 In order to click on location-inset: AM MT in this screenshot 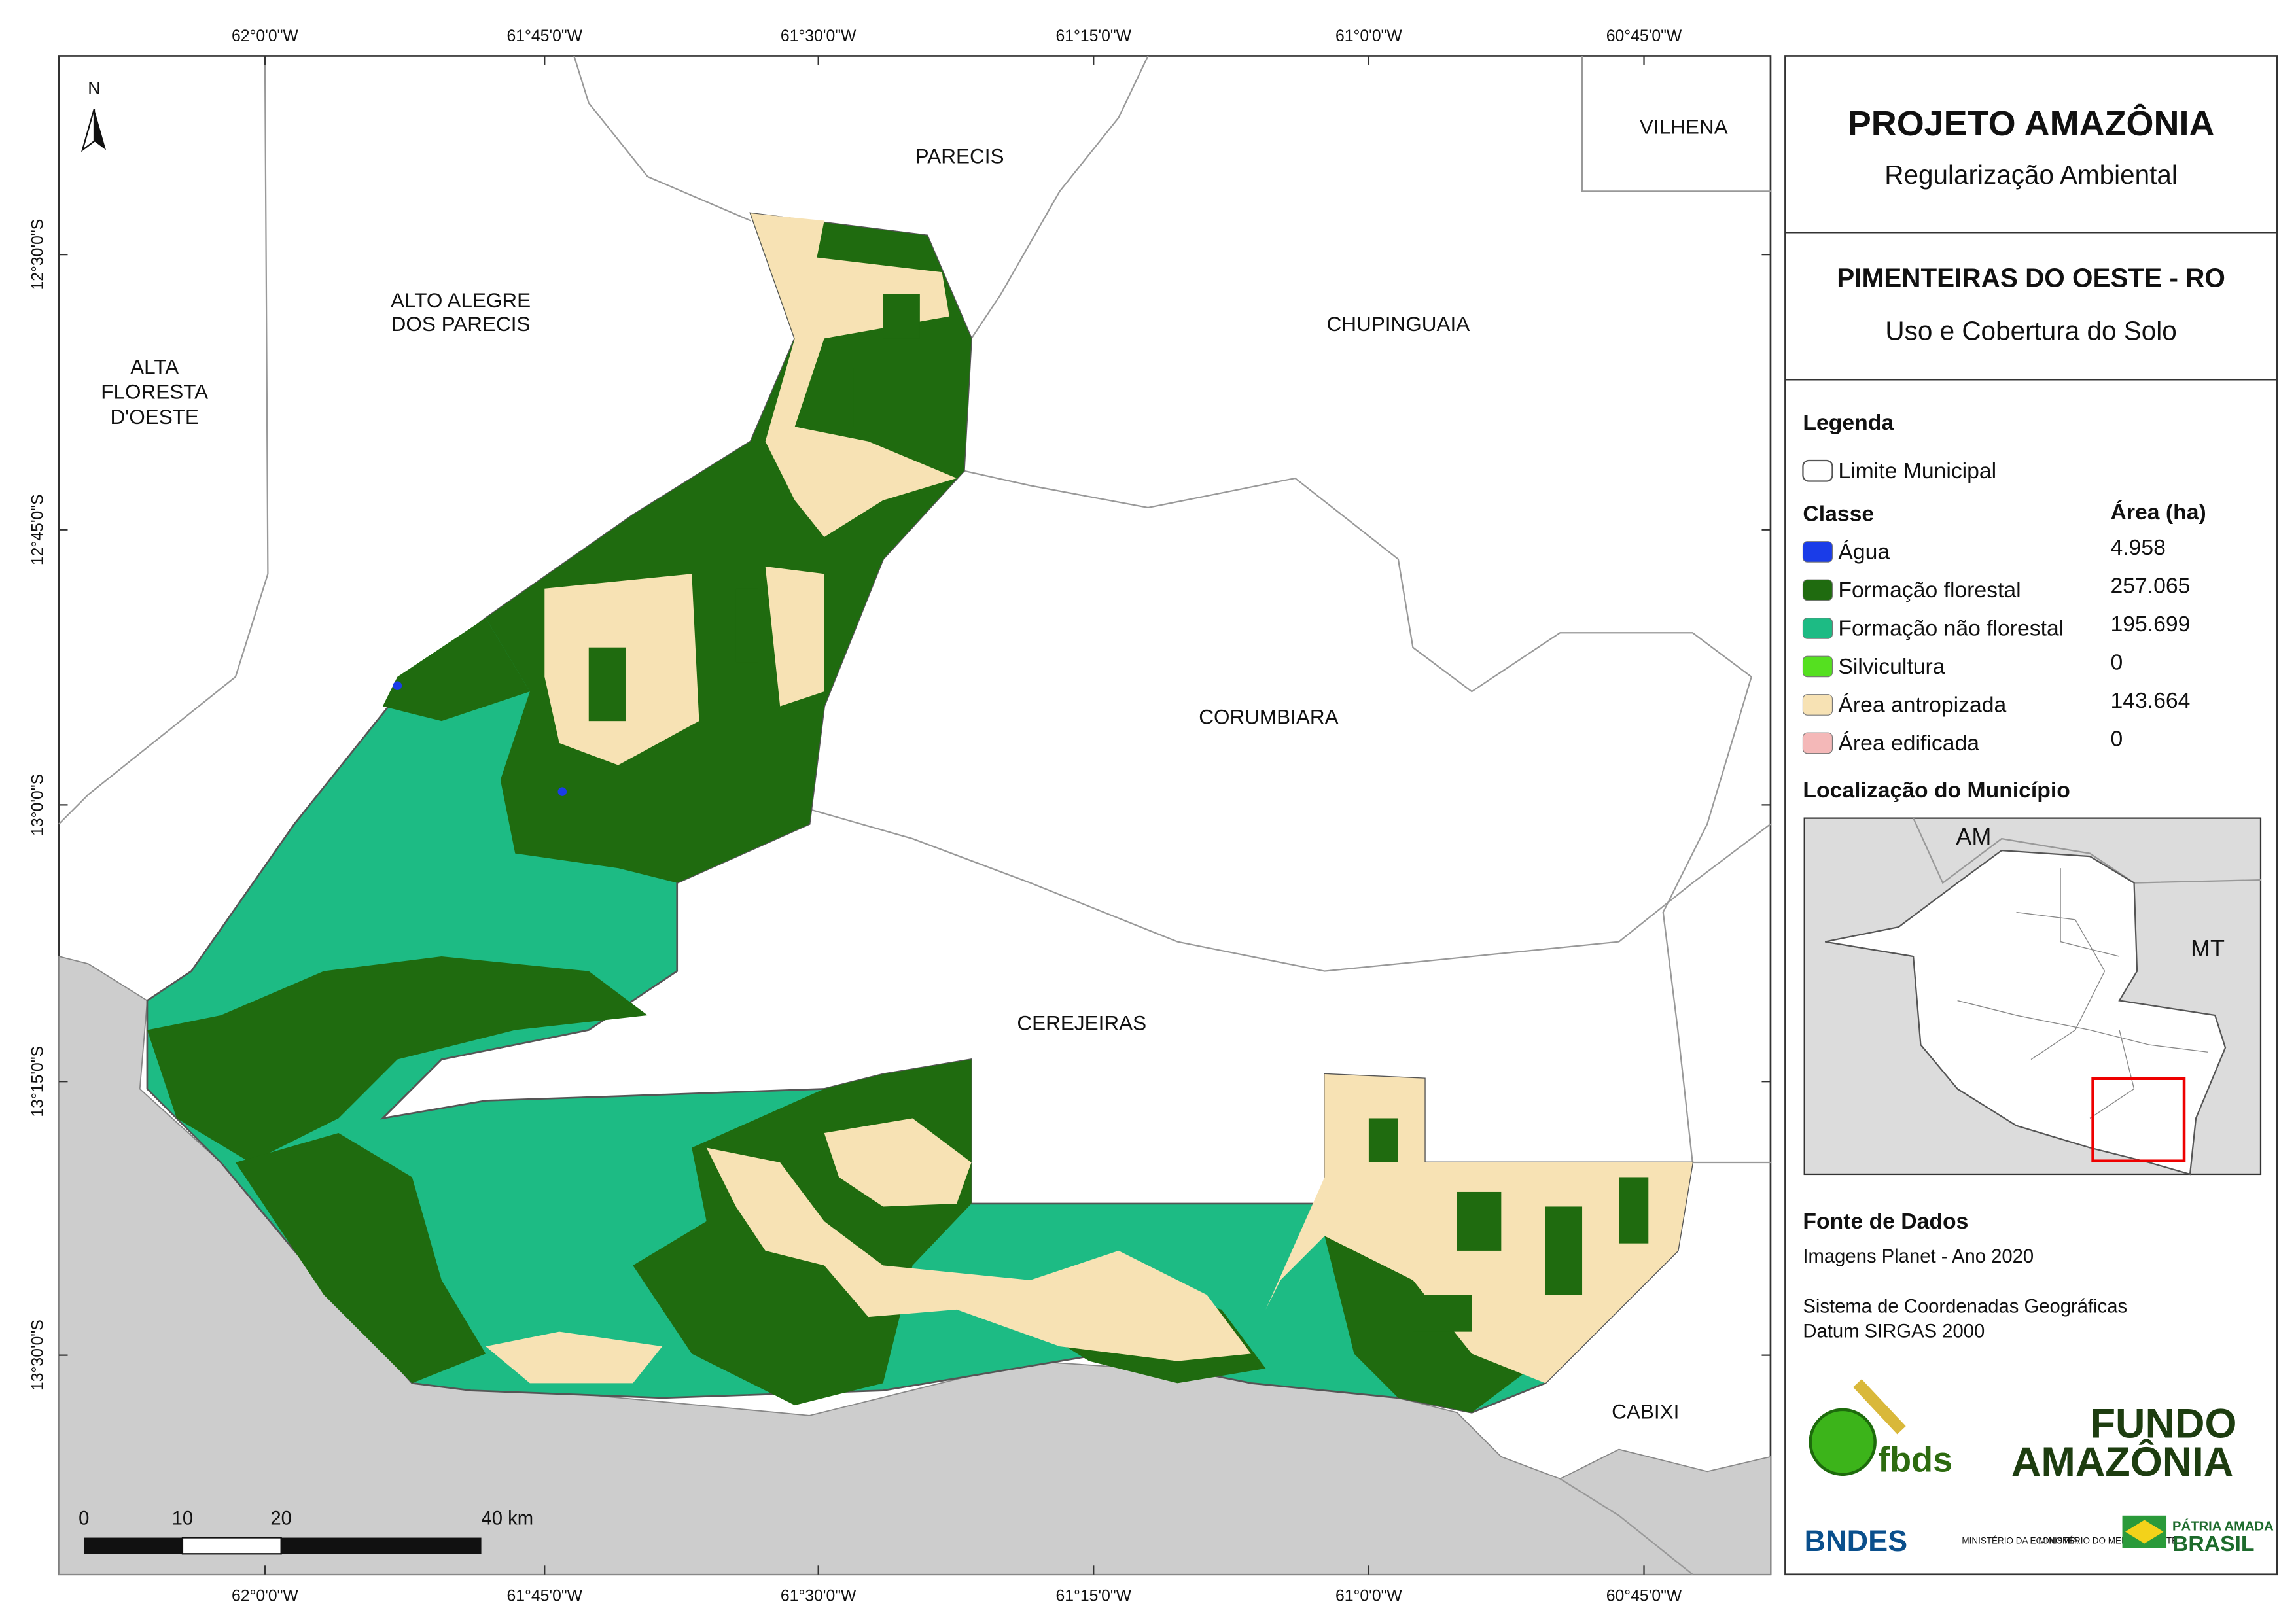, I will do `click(2032, 997)`.